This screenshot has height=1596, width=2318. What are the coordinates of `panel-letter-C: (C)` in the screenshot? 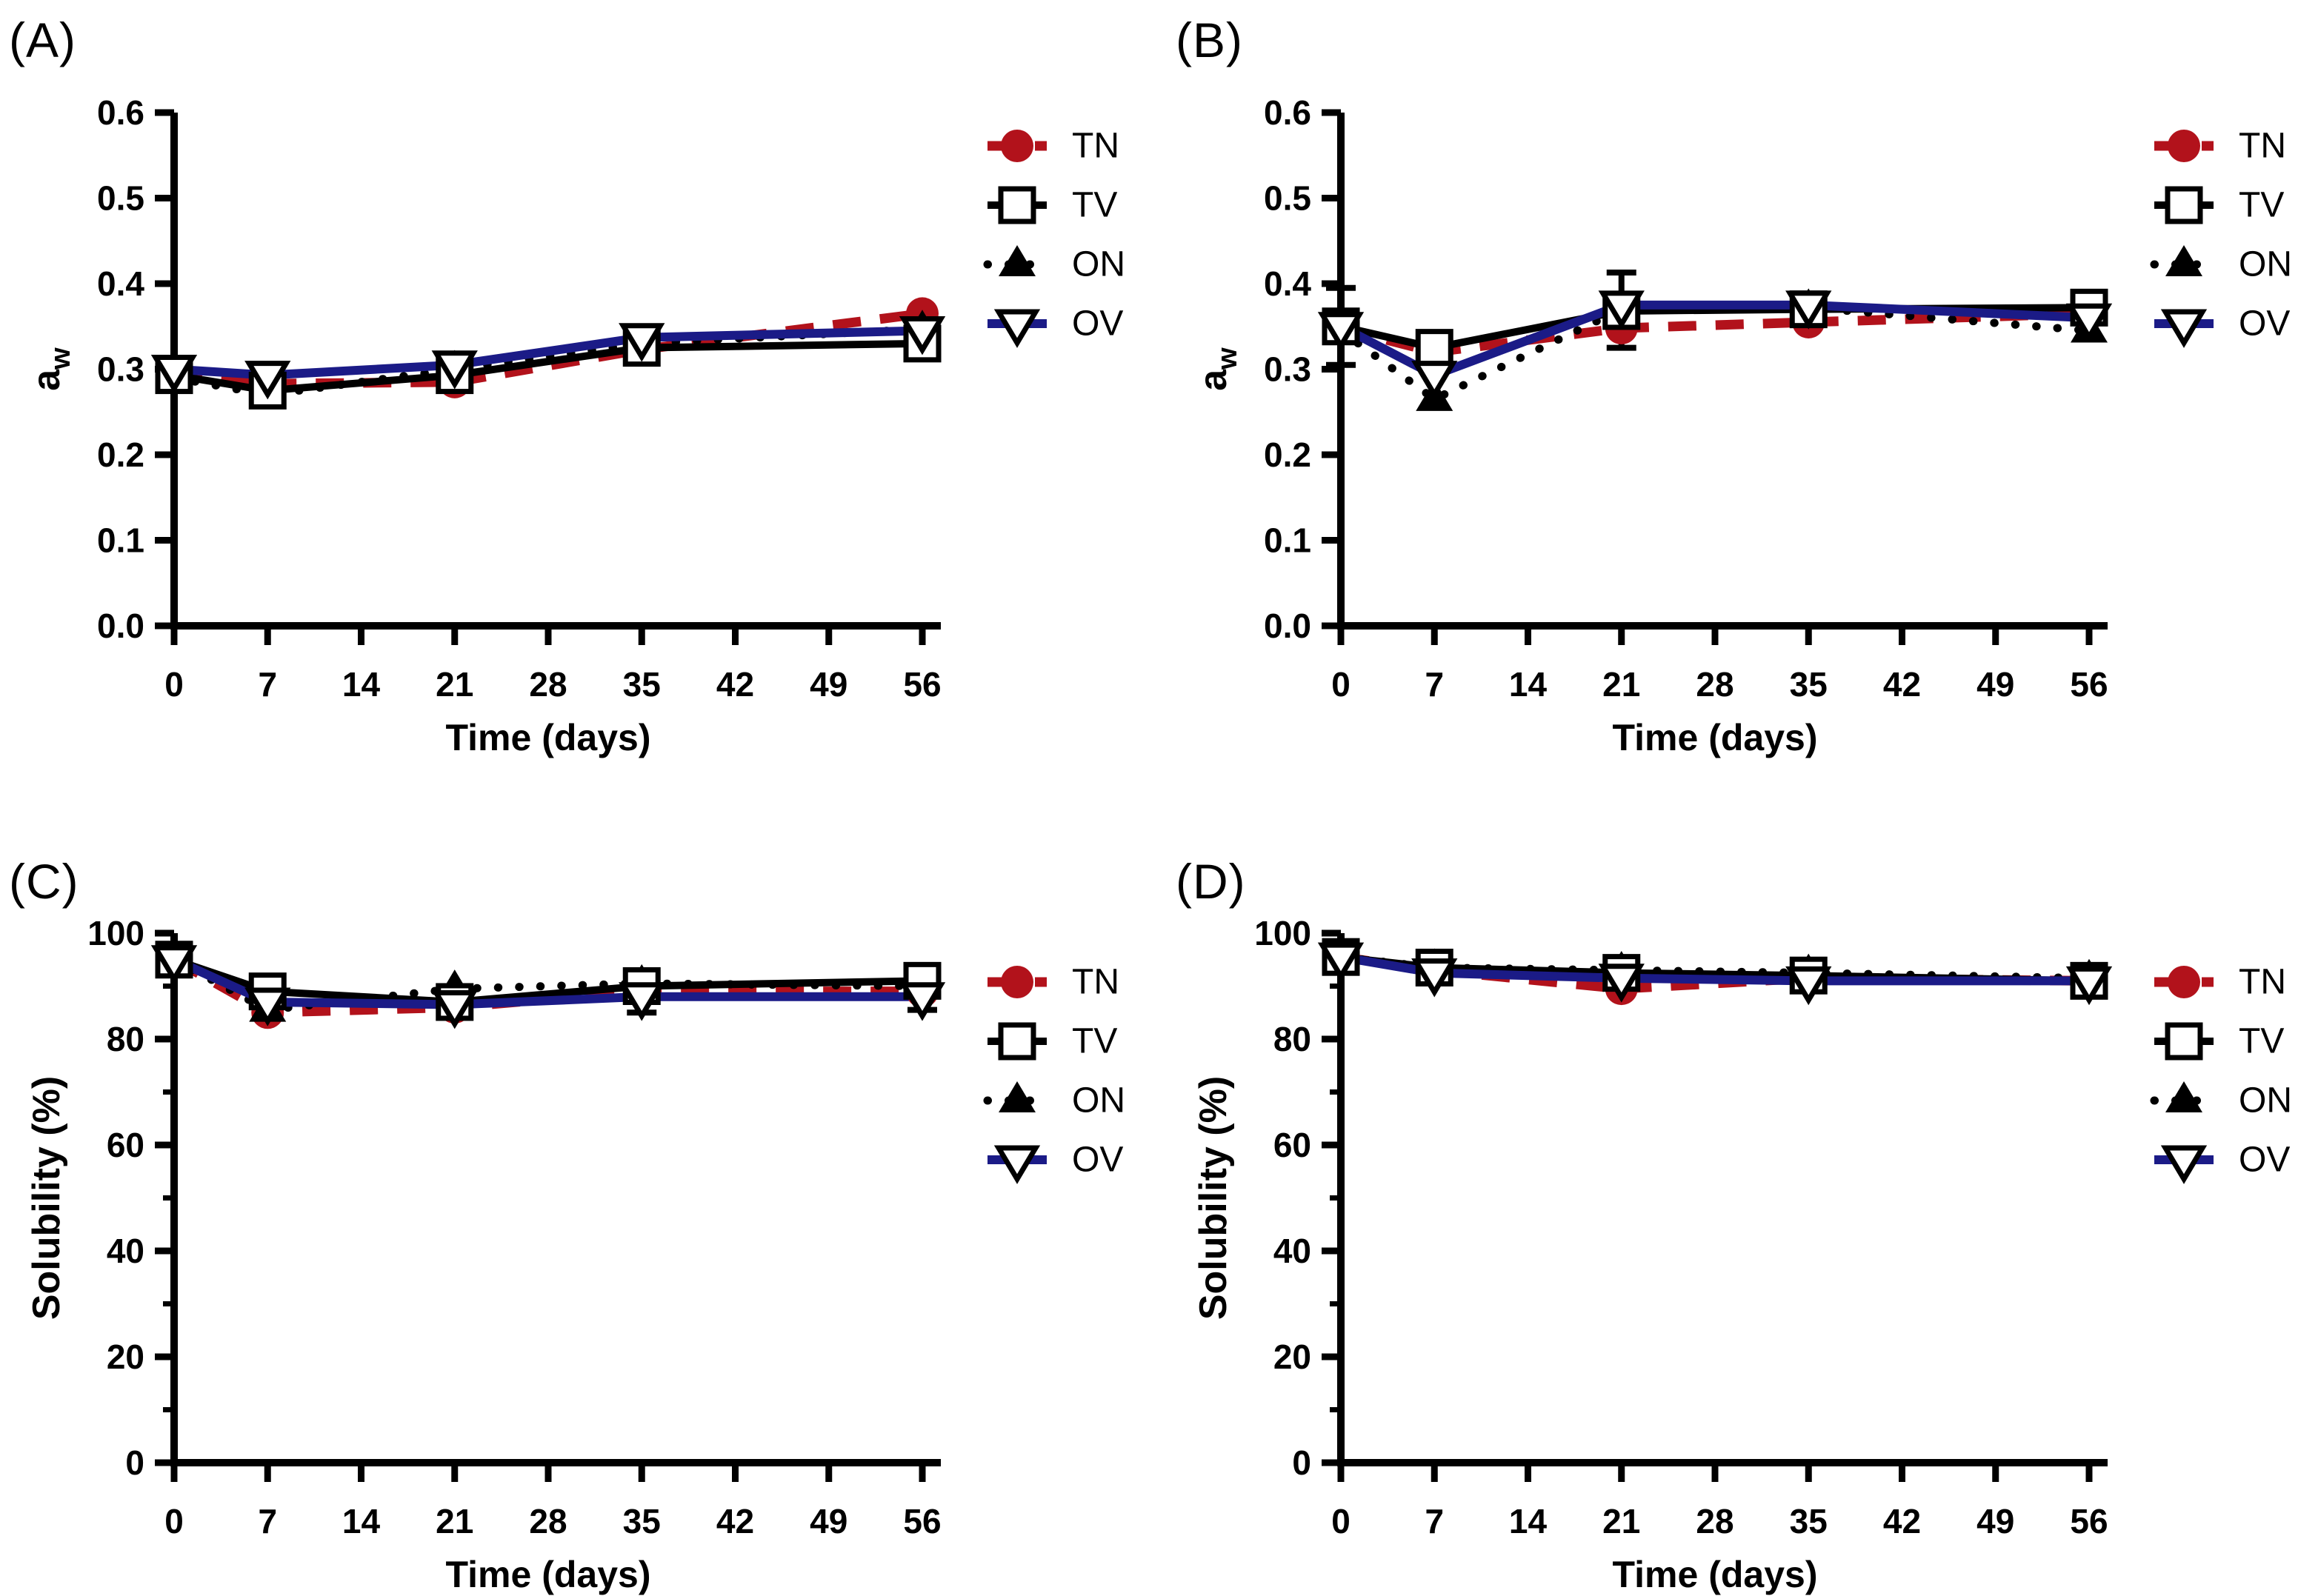 It's located at (44, 881).